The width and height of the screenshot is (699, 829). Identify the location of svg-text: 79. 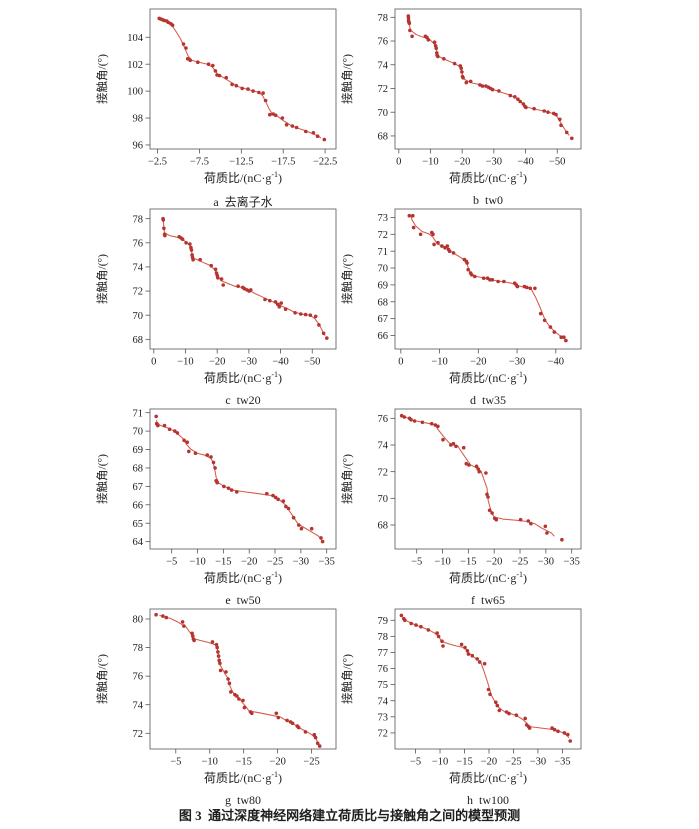
(383, 621).